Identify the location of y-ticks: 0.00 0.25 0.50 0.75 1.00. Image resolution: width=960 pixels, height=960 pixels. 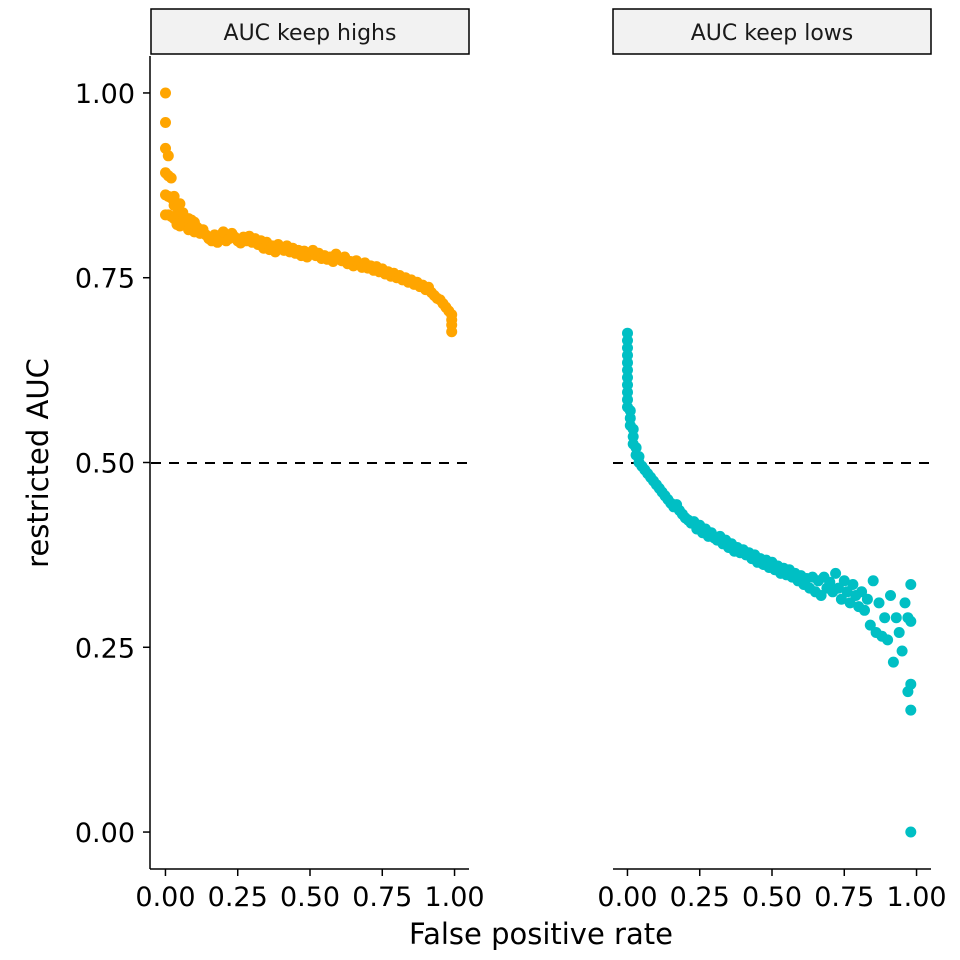
(112, 464).